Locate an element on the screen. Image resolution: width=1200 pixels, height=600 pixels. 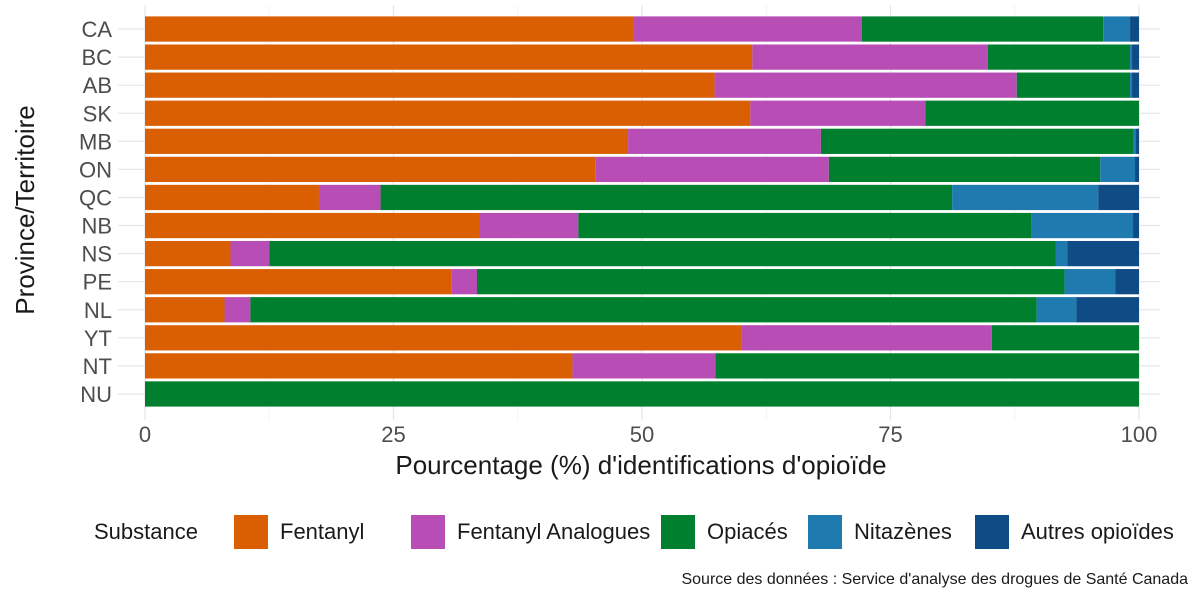
bar-bc-nitaz-nes is located at coordinates (1131, 57).